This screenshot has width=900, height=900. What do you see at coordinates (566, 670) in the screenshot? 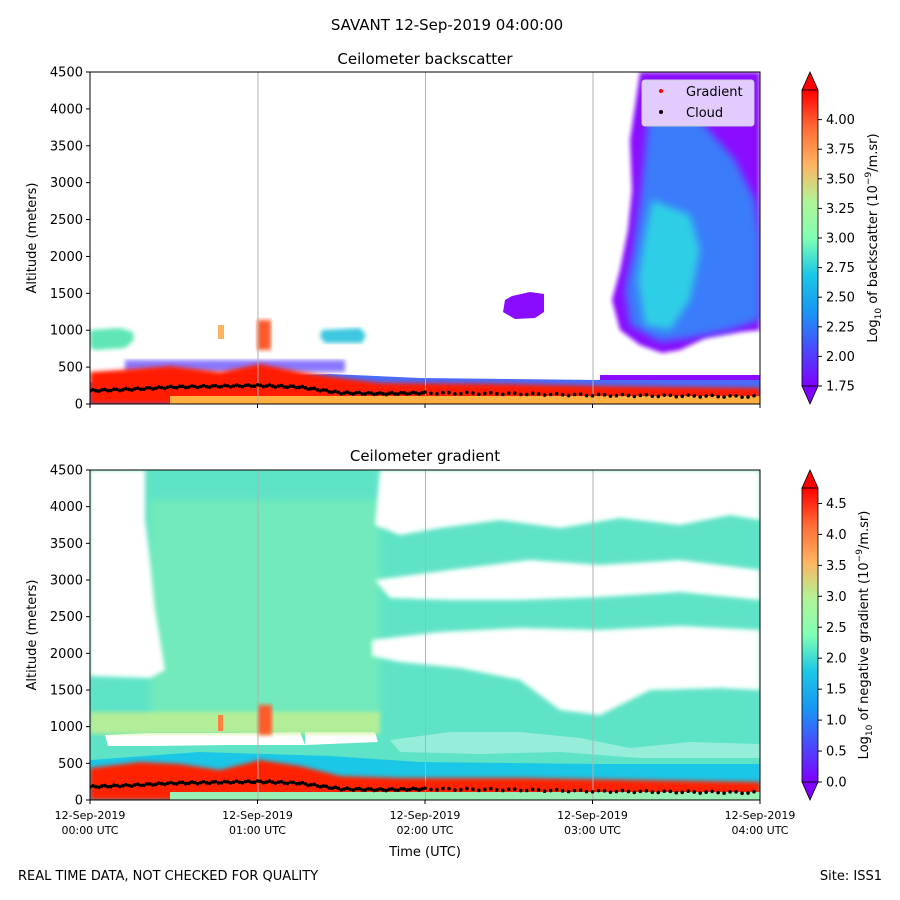
I see `gap-lower-right` at bounding box center [566, 670].